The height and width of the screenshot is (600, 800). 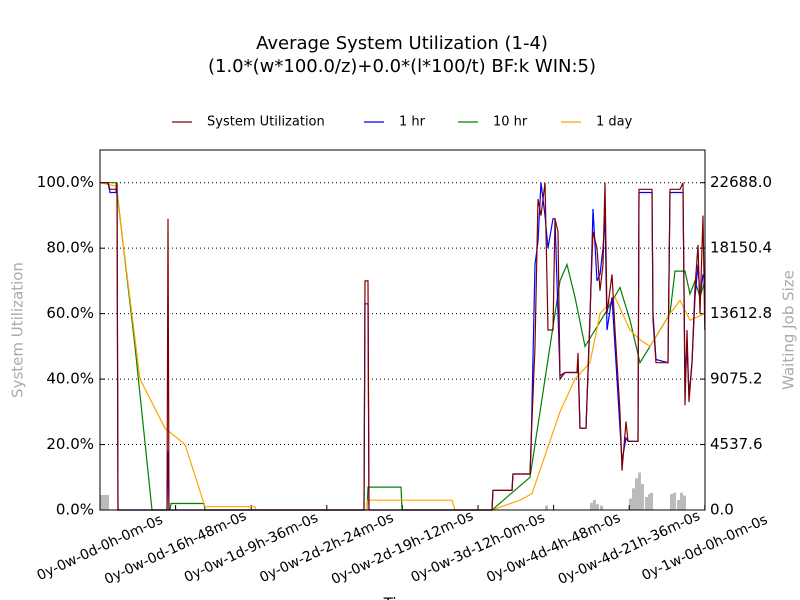 I want to click on x-tick-label: 0y-0w-0d-16h-48m-0s, so click(x=175, y=548).